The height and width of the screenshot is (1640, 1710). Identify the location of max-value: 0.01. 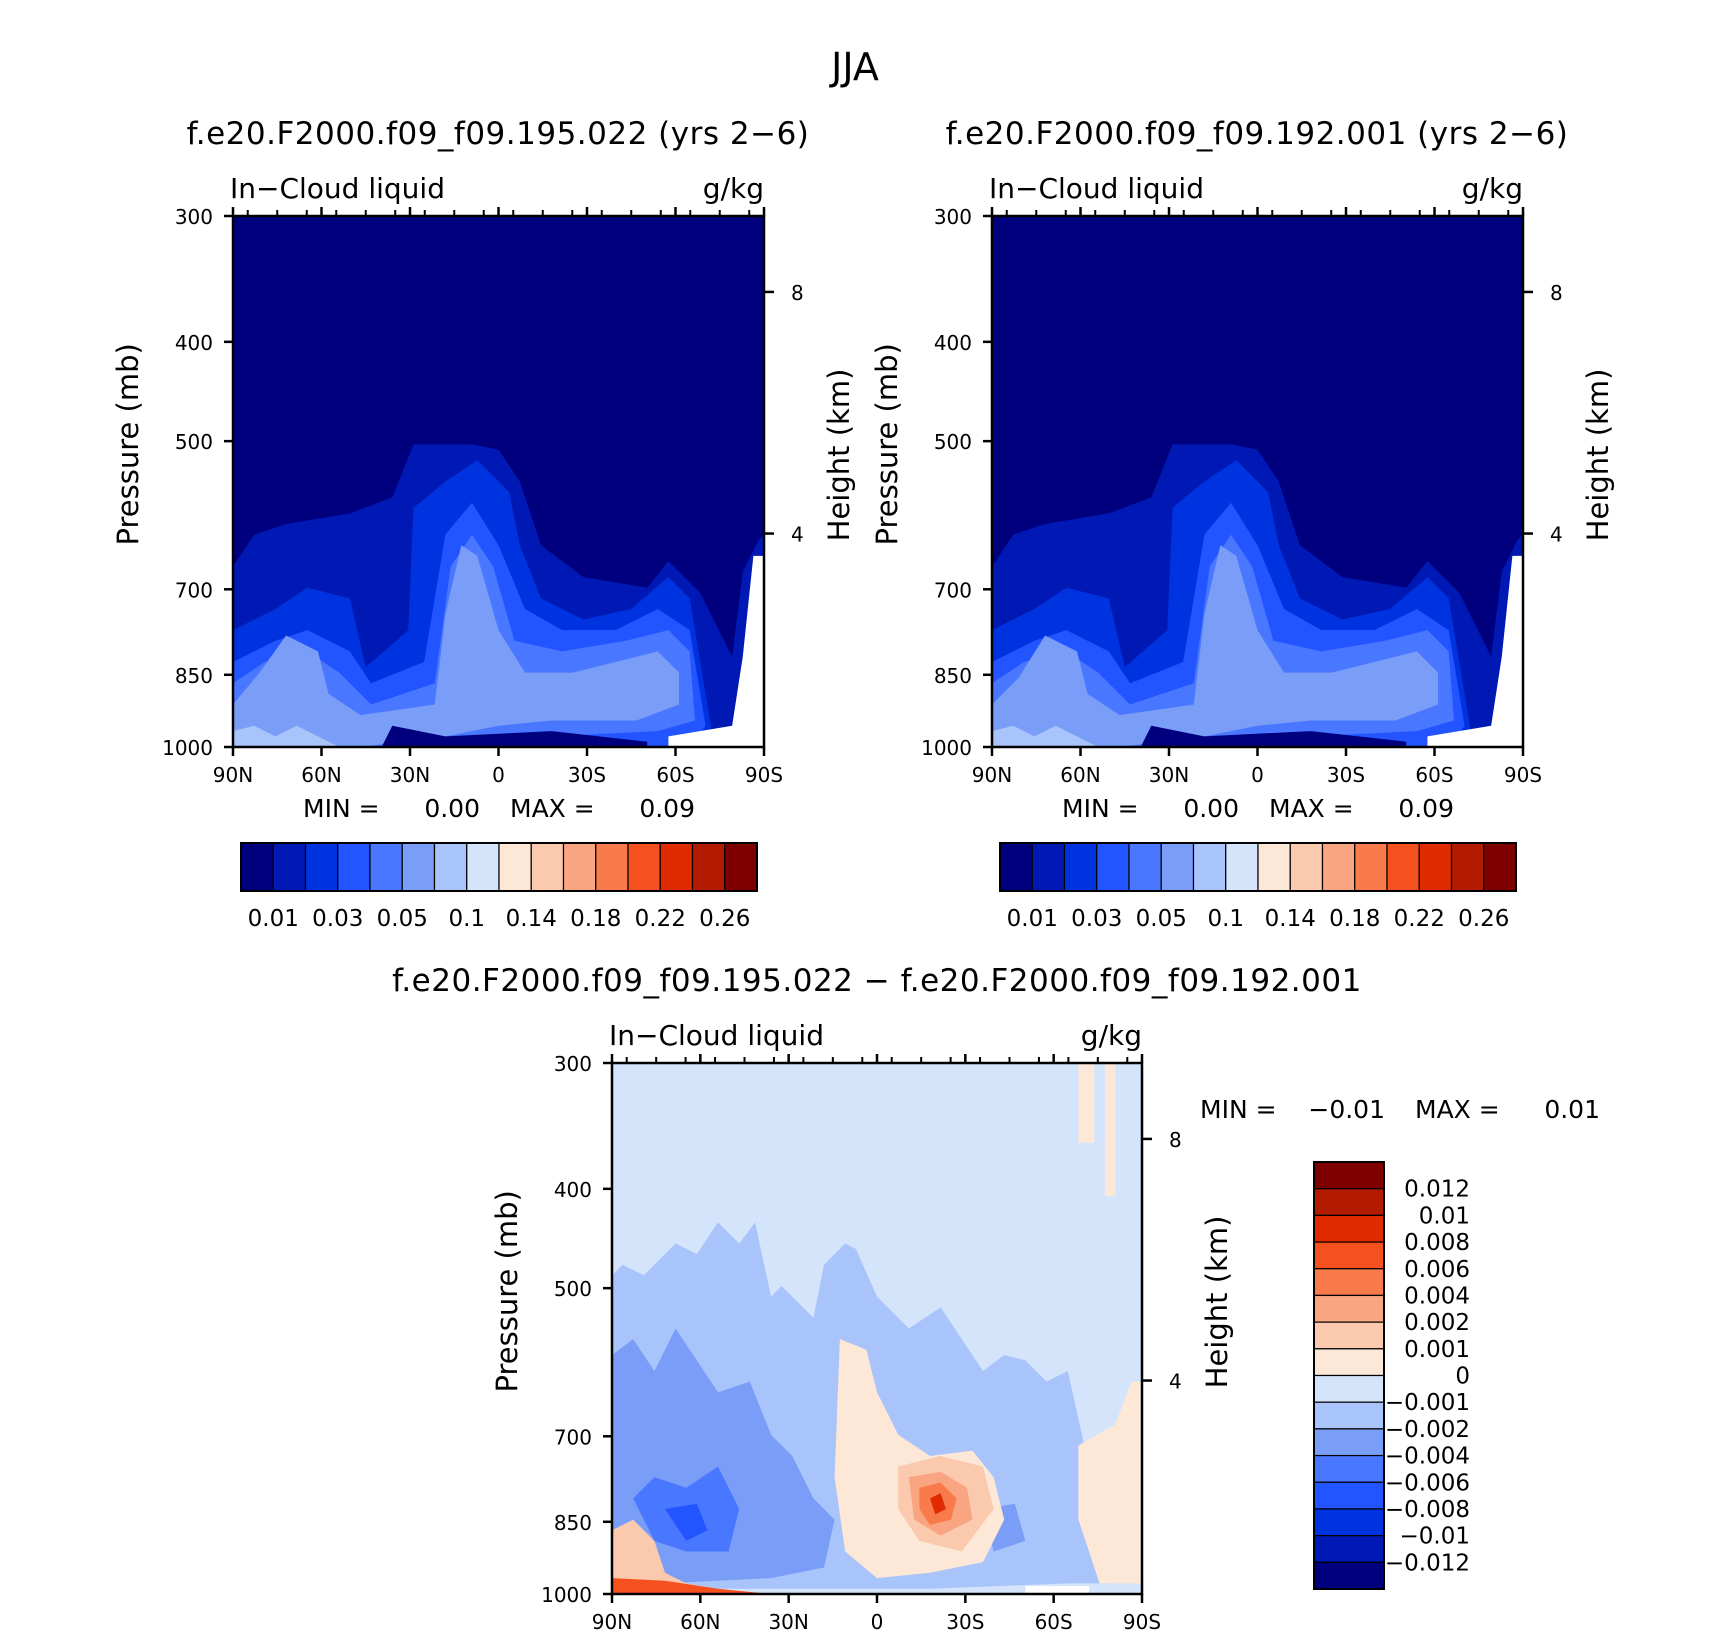
(1572, 1109).